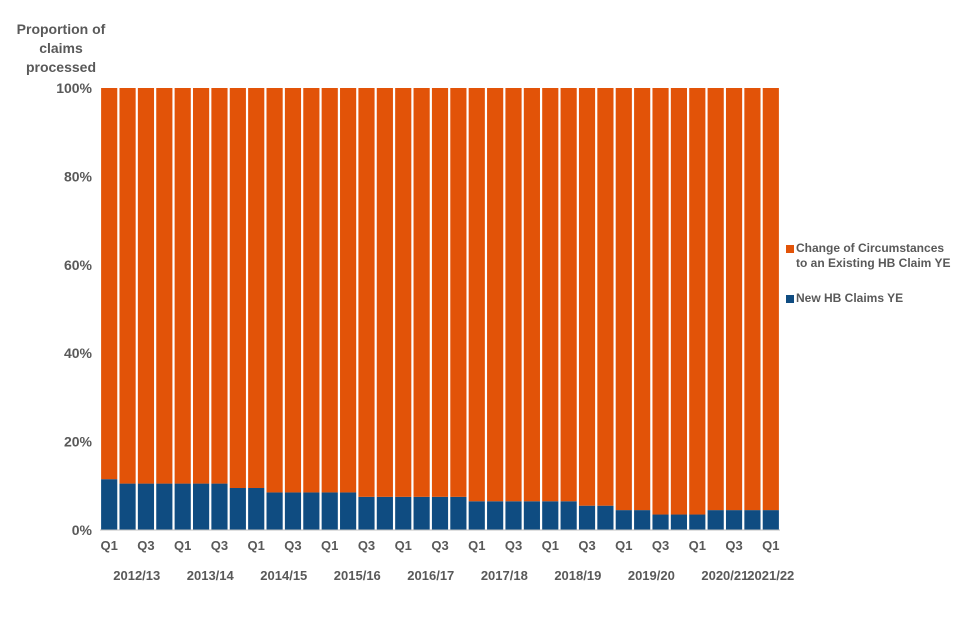 The image size is (960, 640). What do you see at coordinates (283, 575) in the screenshot?
I see `year-label: 2014/15` at bounding box center [283, 575].